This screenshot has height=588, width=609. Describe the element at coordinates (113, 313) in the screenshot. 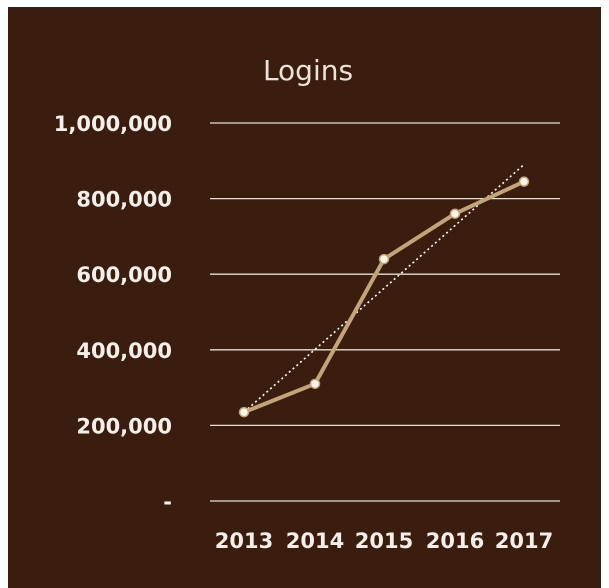

I see `y-axis-ticks: - 200,000 400,000 600,000 800,000 1,000,000` at that location.